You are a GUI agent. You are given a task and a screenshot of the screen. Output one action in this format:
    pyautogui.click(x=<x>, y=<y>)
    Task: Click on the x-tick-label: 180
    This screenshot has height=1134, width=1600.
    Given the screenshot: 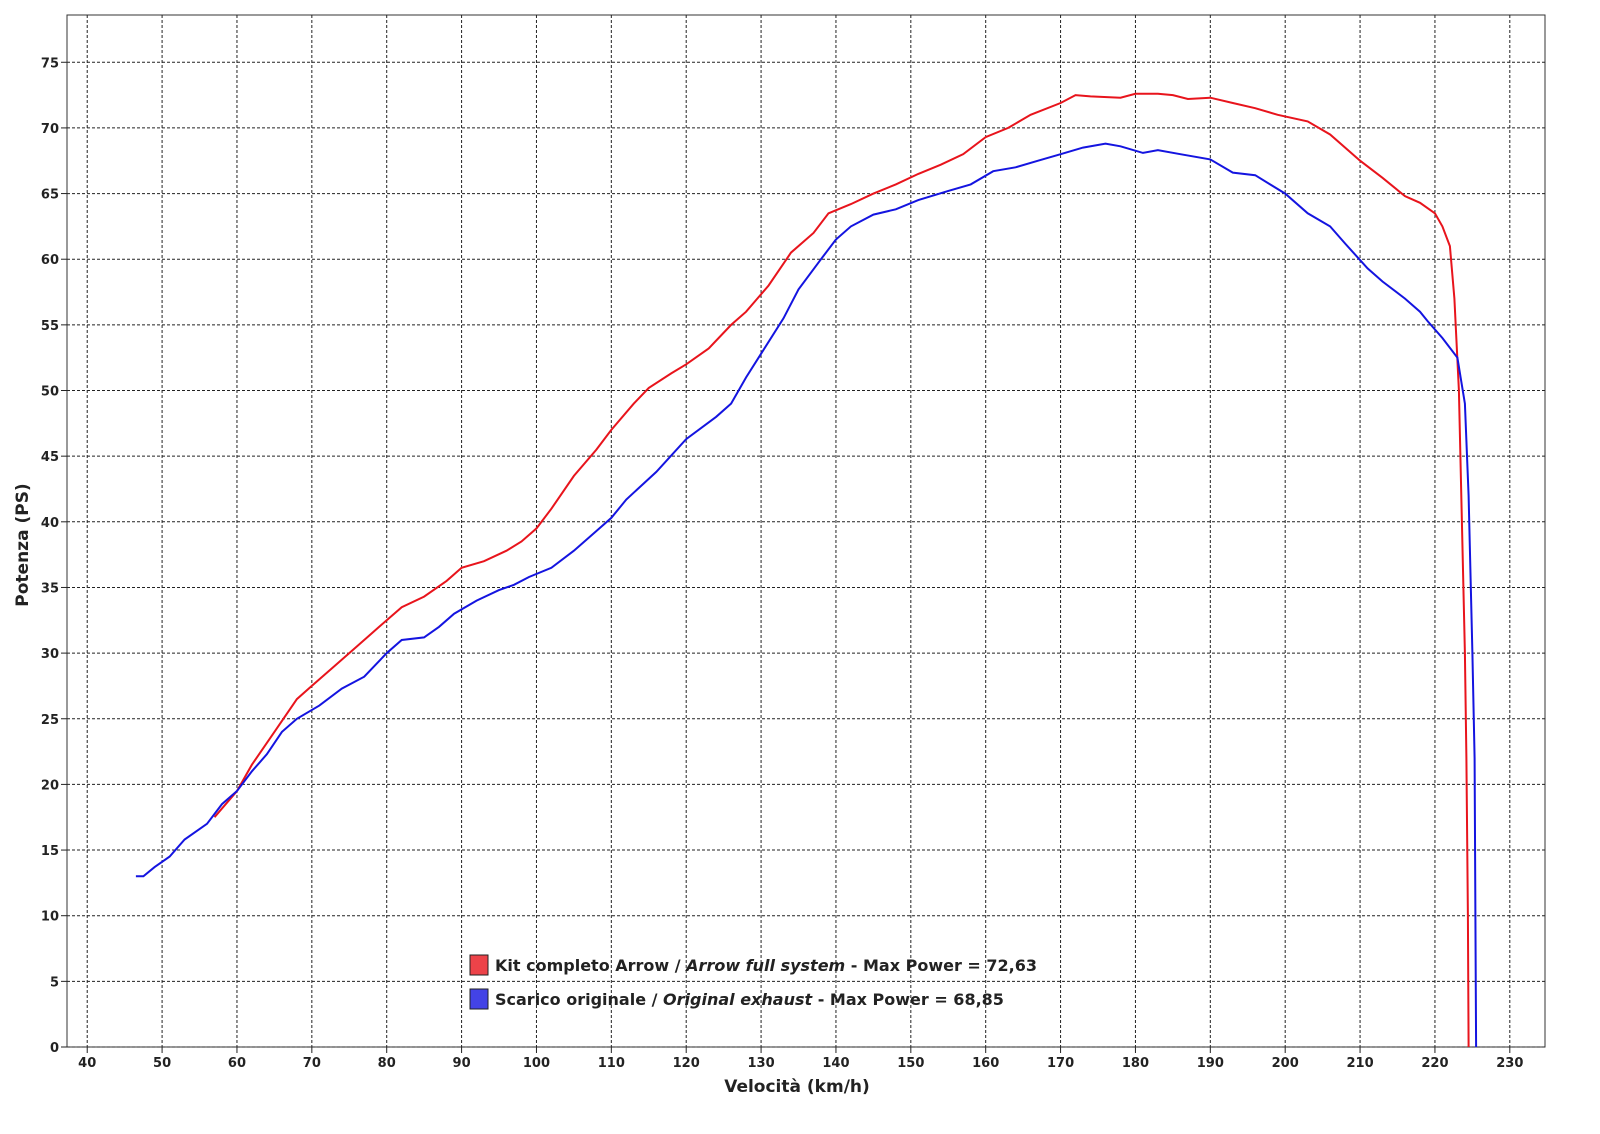 What is the action you would take?
    pyautogui.click(x=1135, y=1063)
    